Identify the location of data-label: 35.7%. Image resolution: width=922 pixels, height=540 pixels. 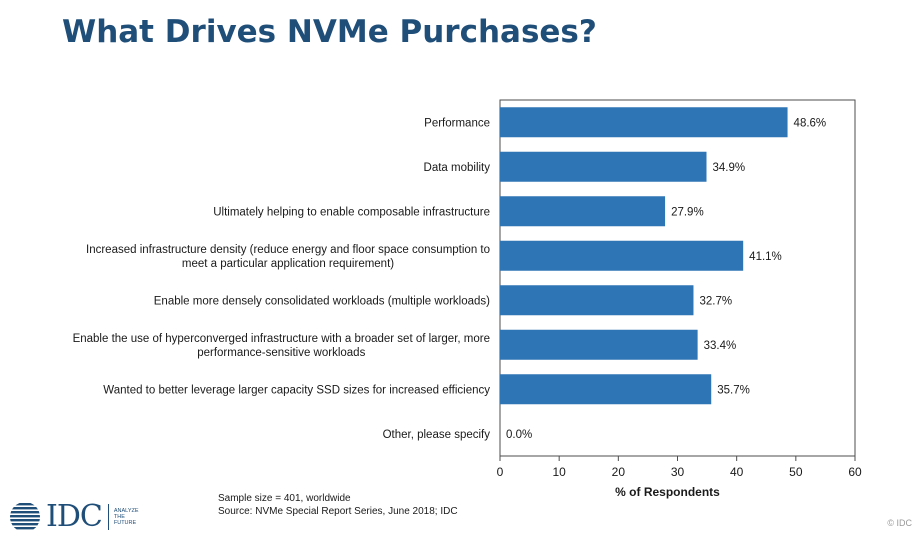
(733, 390).